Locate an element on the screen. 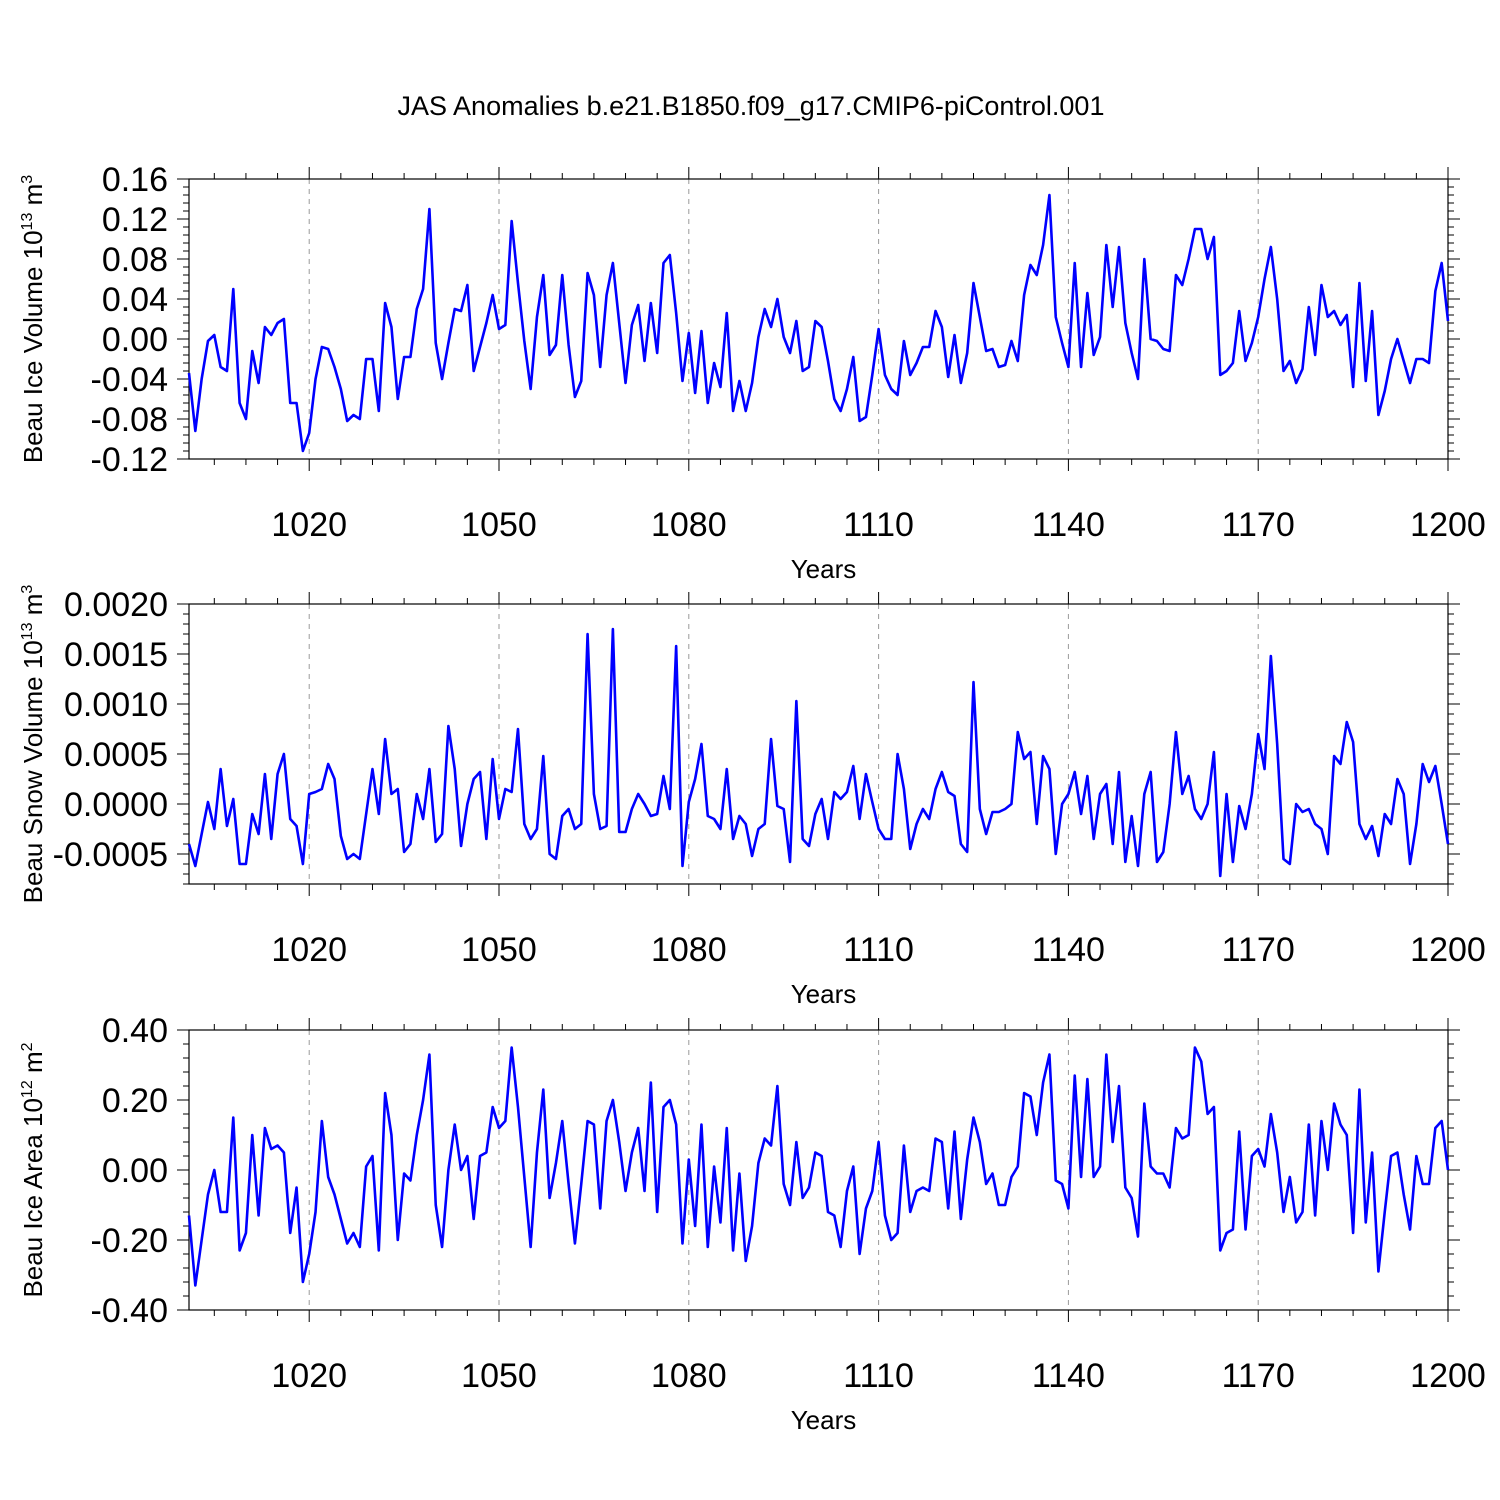 This screenshot has width=1500, height=1500. y-axis-label: Beau Ice Area 1012 m2 is located at coordinates (33, 1169).